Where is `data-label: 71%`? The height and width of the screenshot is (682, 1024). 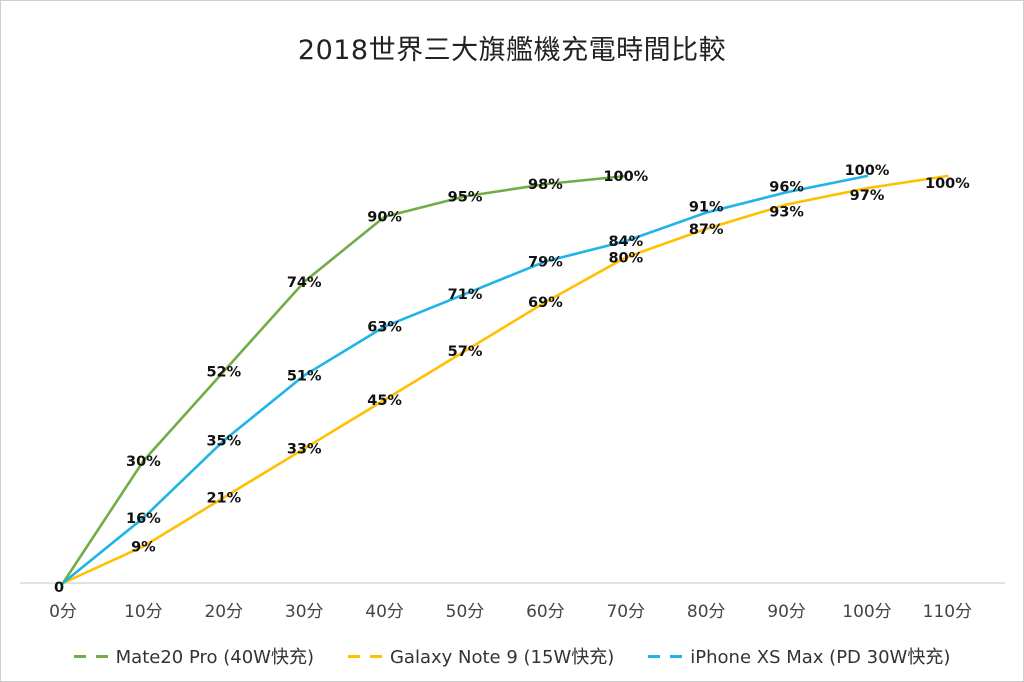
data-label: 71% is located at coordinates (465, 295).